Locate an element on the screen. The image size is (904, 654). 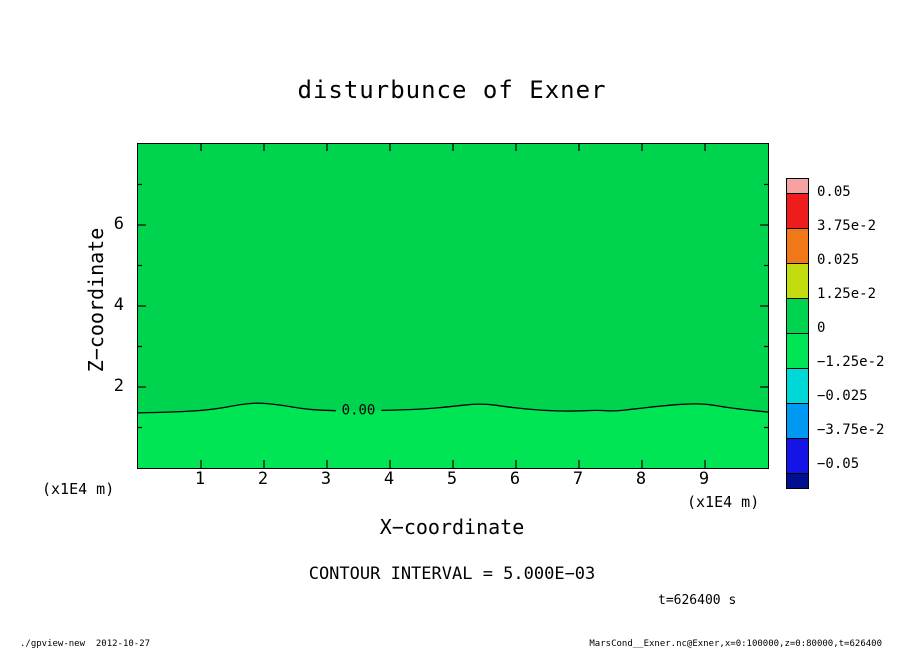
x-tick-label: 2 is located at coordinates (263, 479).